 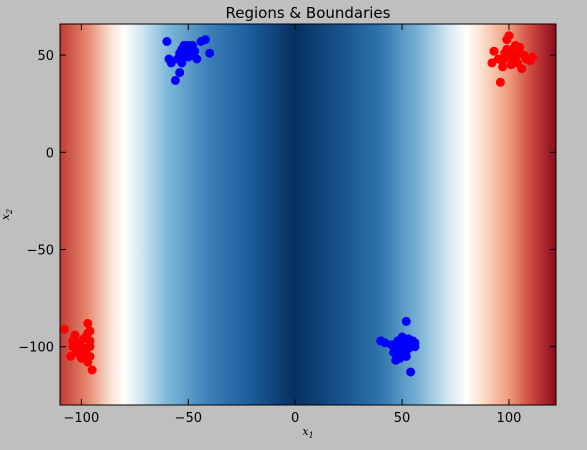 What do you see at coordinates (188, 418) in the screenshot?
I see `x-tick-label: −50` at bounding box center [188, 418].